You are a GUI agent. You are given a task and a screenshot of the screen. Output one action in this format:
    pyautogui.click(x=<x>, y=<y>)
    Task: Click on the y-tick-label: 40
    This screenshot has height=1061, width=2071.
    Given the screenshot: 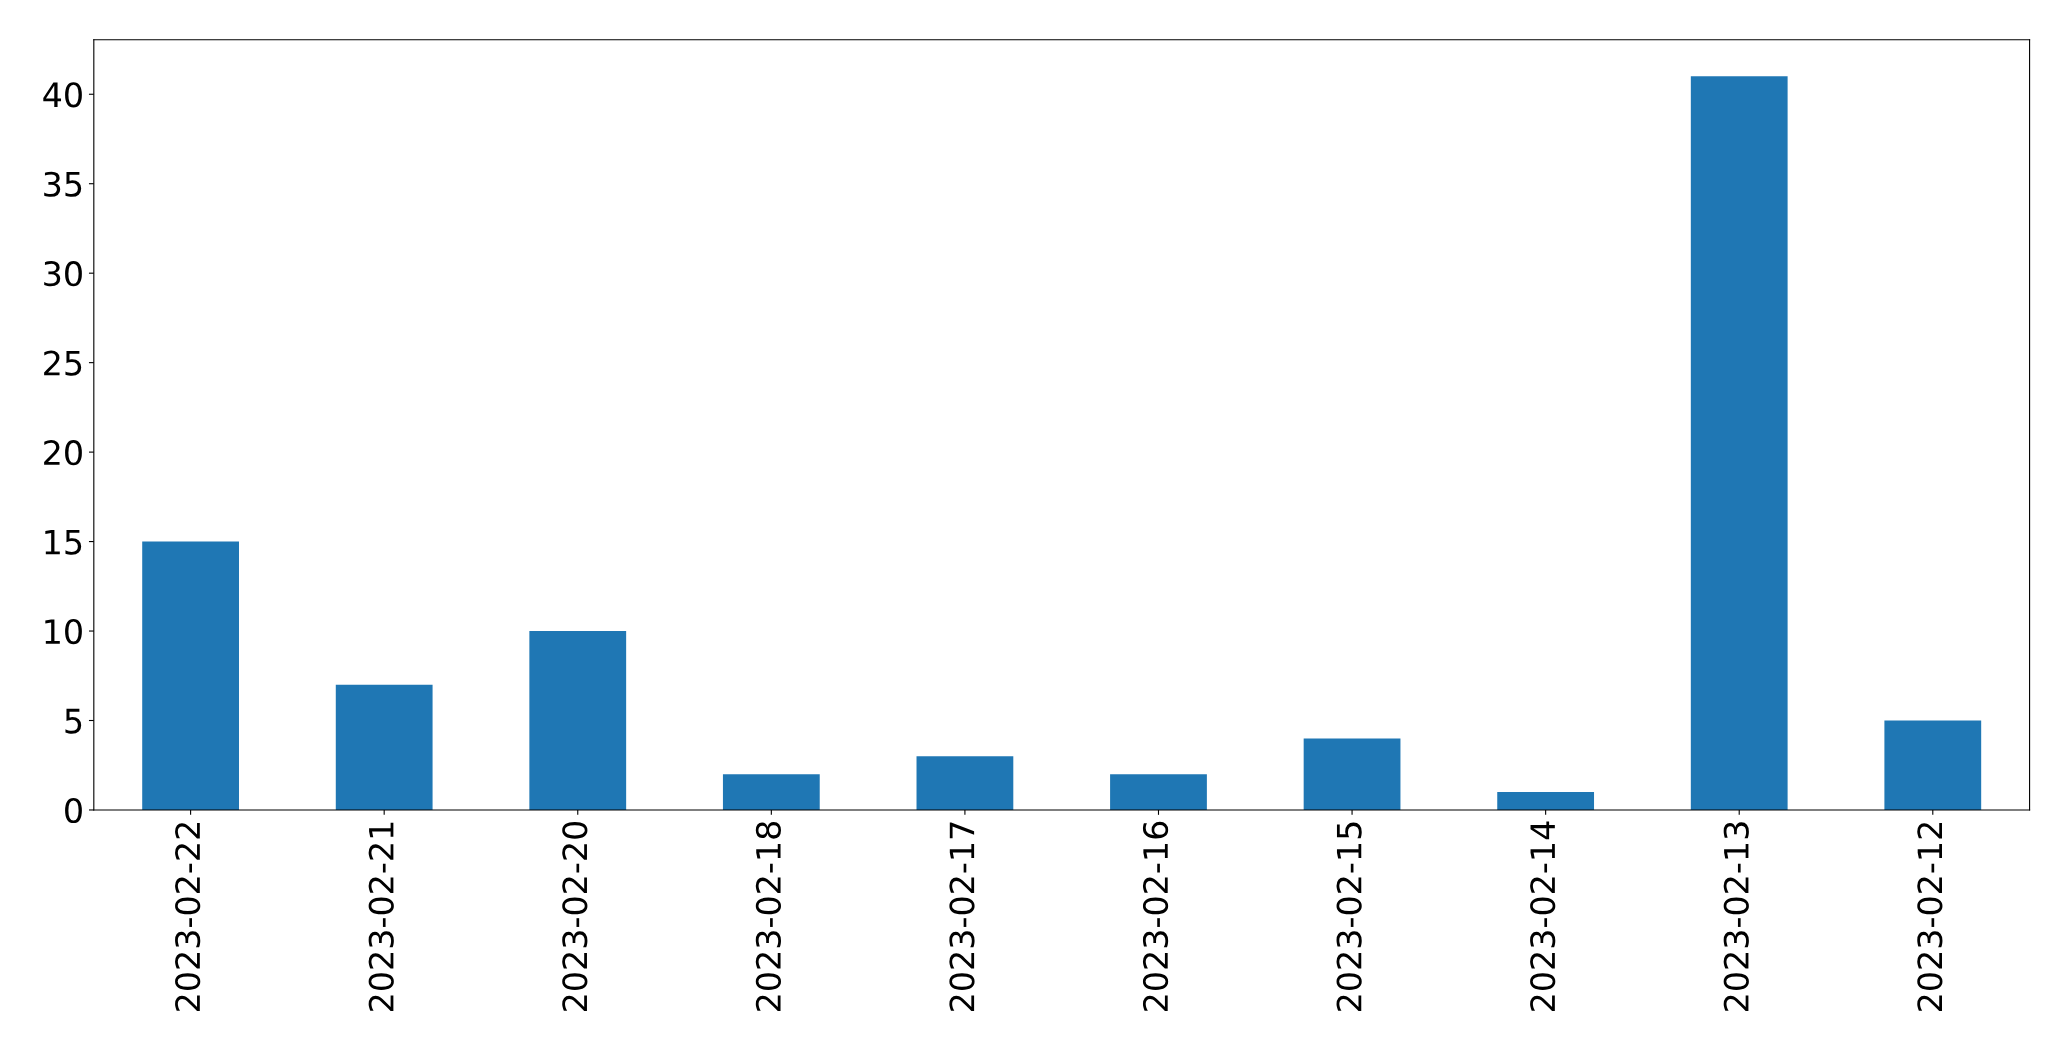 What is the action you would take?
    pyautogui.click(x=62, y=95)
    